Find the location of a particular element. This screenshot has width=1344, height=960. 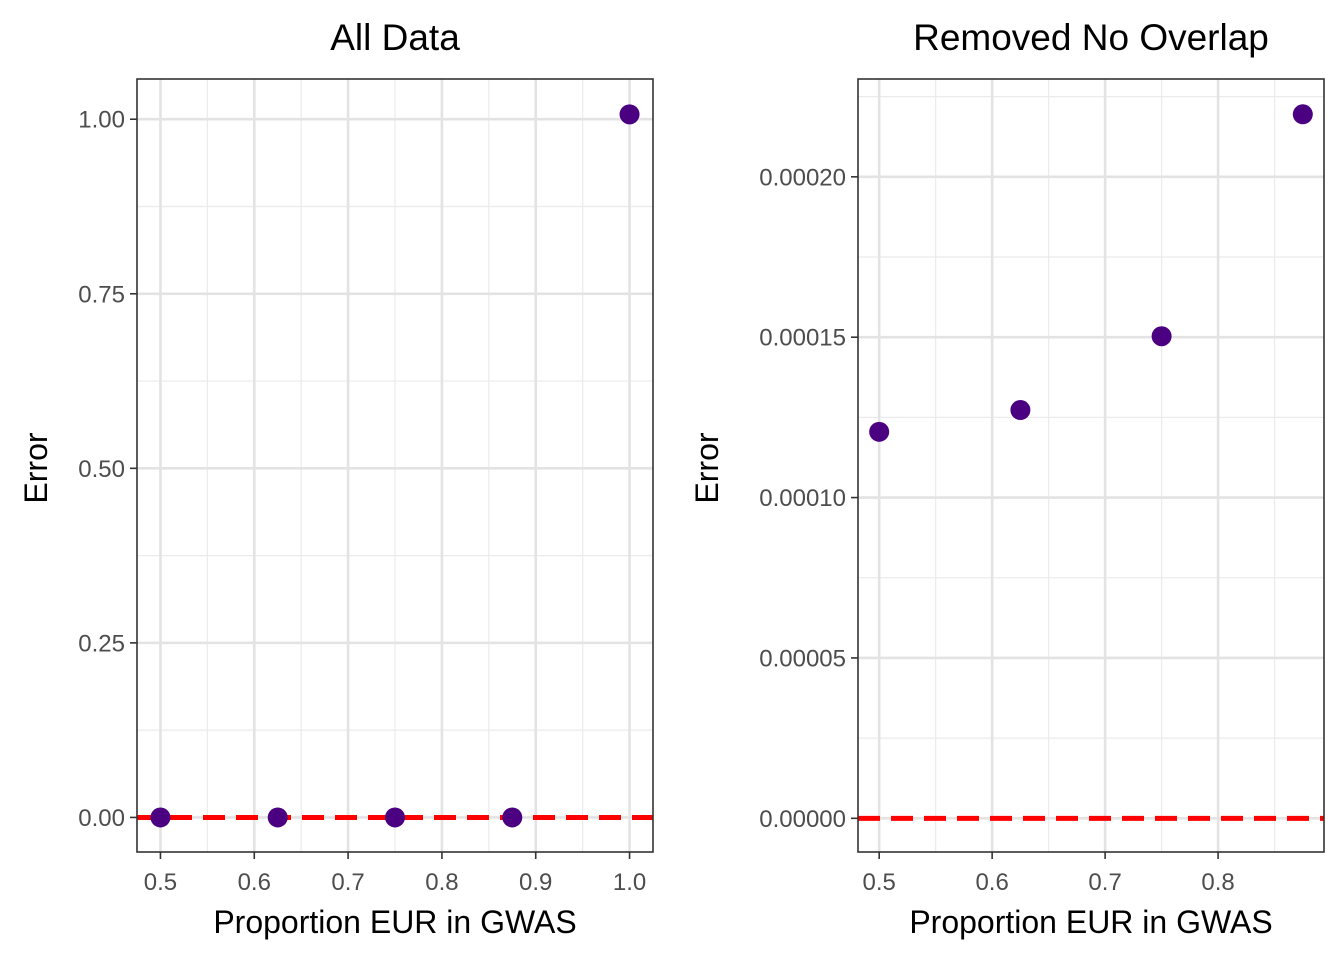

y-tick-label: 0.00020 is located at coordinates (802, 177).